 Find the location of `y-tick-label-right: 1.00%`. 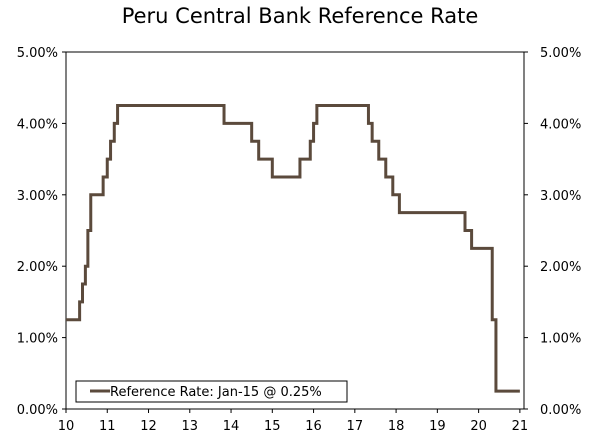

y-tick-label-right: 1.00% is located at coordinates (560, 339).